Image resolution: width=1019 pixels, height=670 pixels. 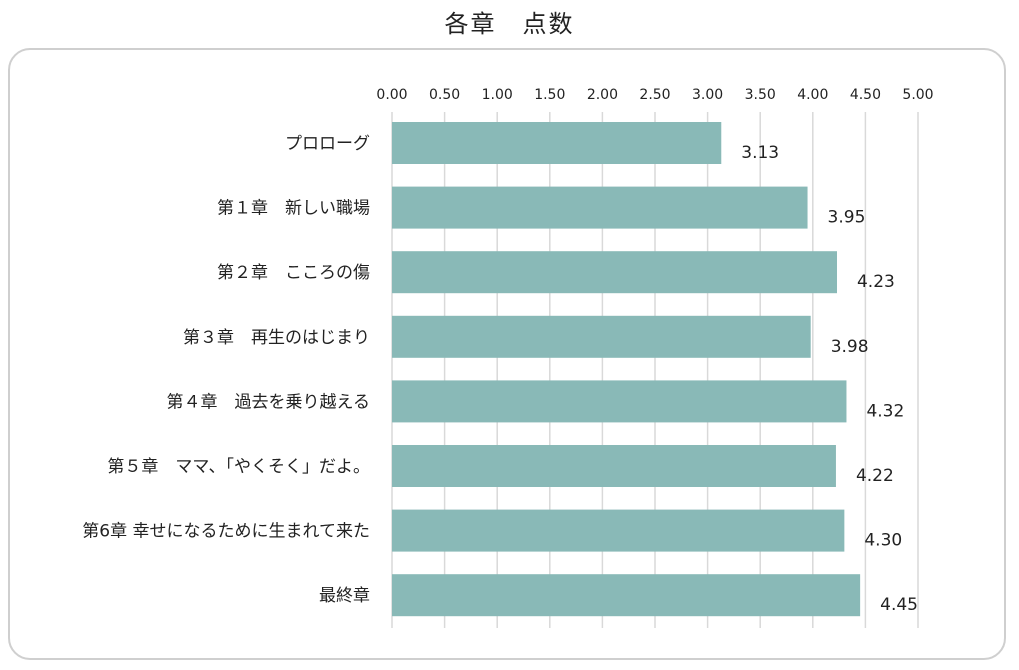 I want to click on data-label: 3.13, so click(x=760, y=153).